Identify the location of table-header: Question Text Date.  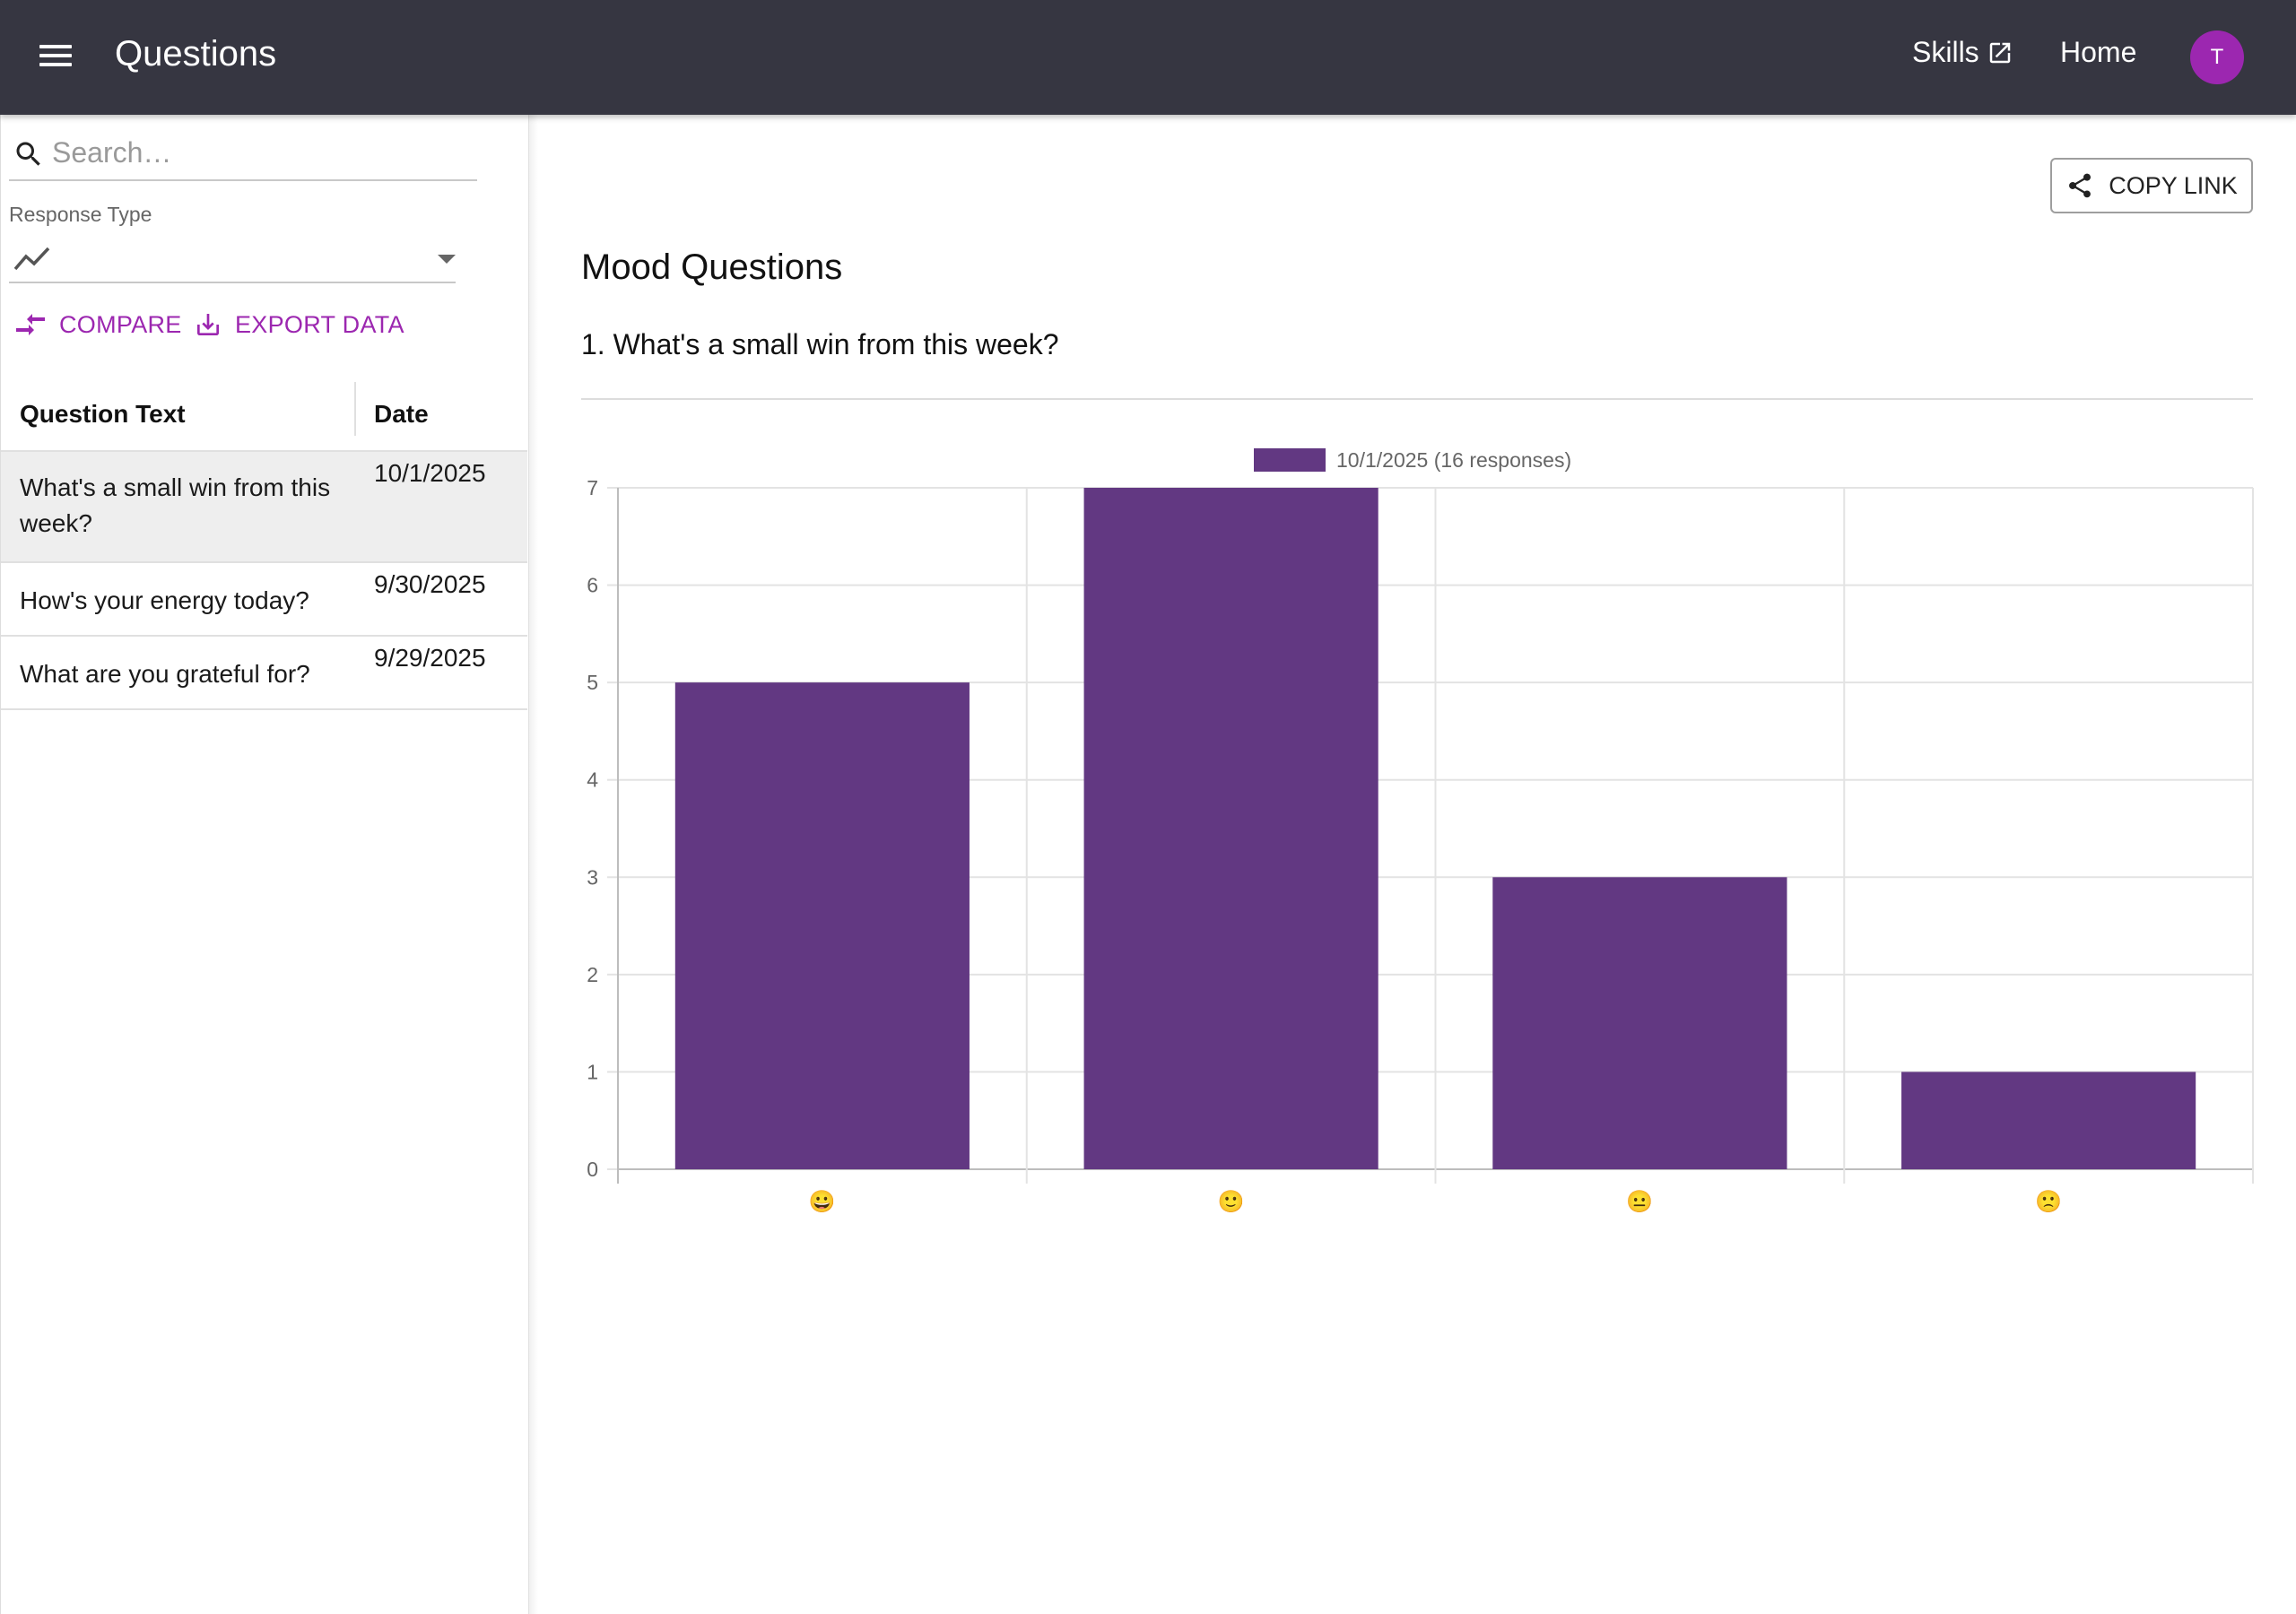
(264, 410).